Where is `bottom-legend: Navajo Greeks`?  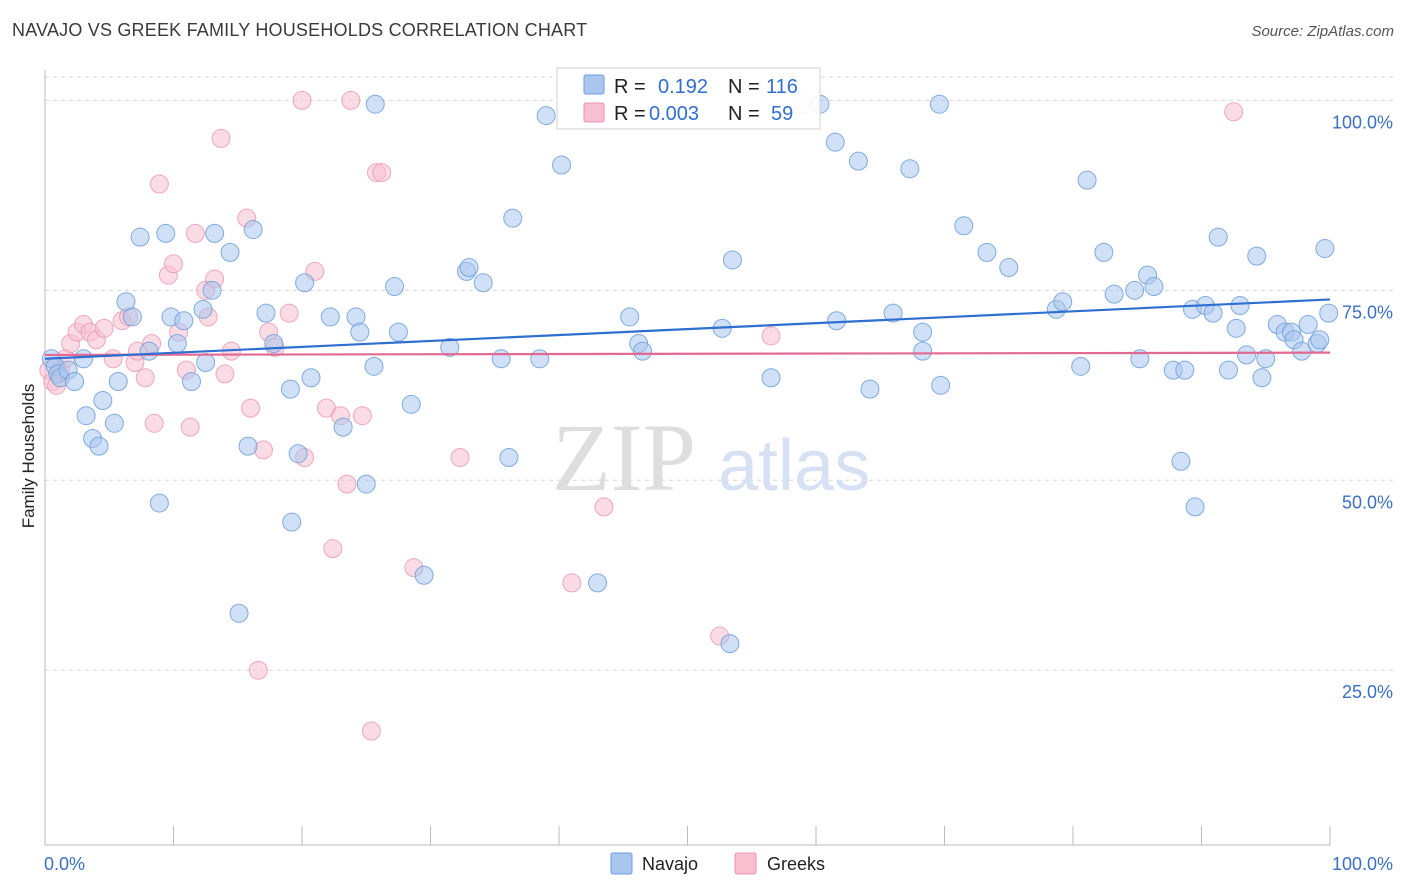
bottom-legend: Navajo Greeks is located at coordinates (717, 863).